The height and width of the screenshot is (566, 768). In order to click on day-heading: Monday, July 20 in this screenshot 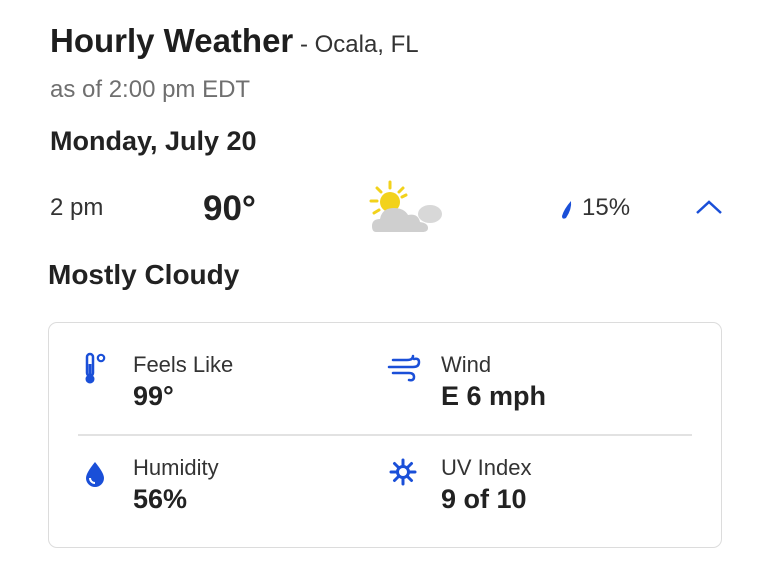, I will do `click(153, 141)`.